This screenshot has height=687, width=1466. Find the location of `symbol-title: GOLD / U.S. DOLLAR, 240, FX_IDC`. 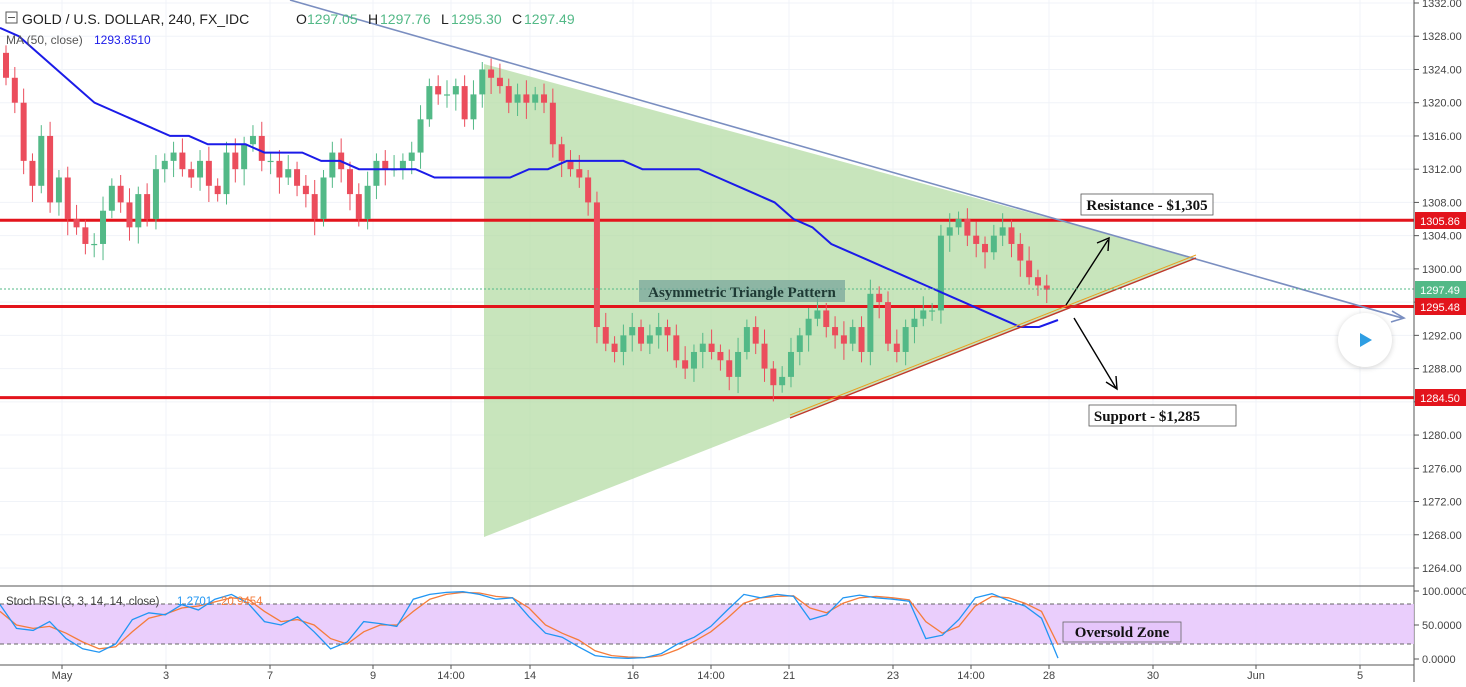

symbol-title: GOLD / U.S. DOLLAR, 240, FX_IDC is located at coordinates (135, 19).